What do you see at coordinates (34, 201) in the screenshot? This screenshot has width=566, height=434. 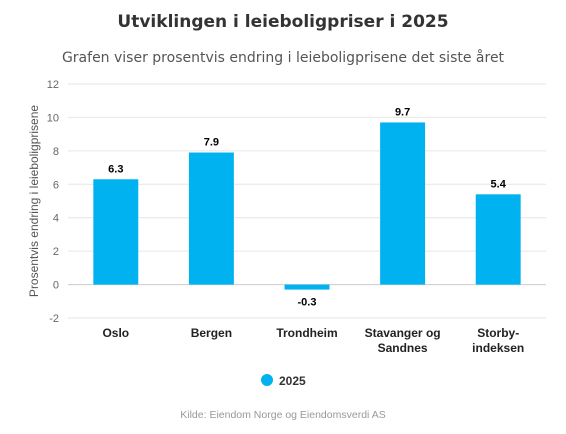 I see `y-axis-label: Prosentvis endring i leieboligprisene` at bounding box center [34, 201].